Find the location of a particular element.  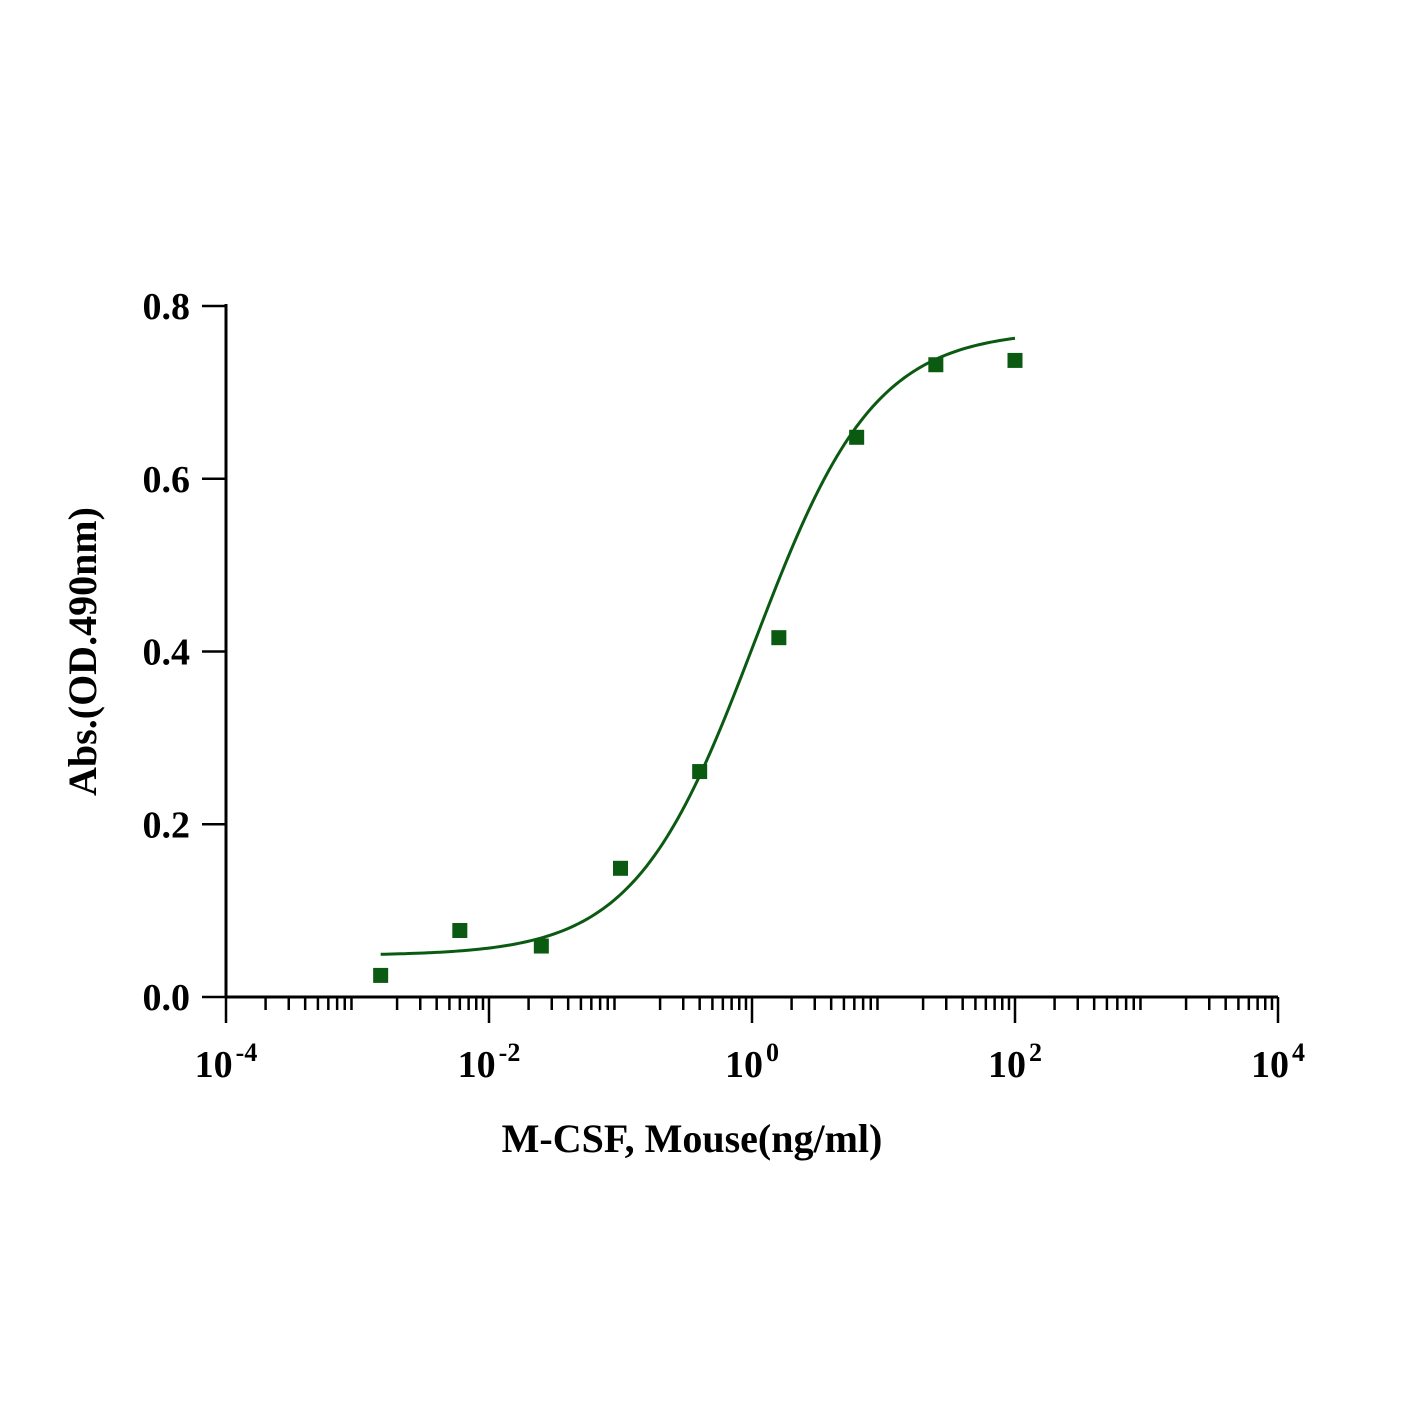

y-tick-label: 0.4 is located at coordinates (167, 653).